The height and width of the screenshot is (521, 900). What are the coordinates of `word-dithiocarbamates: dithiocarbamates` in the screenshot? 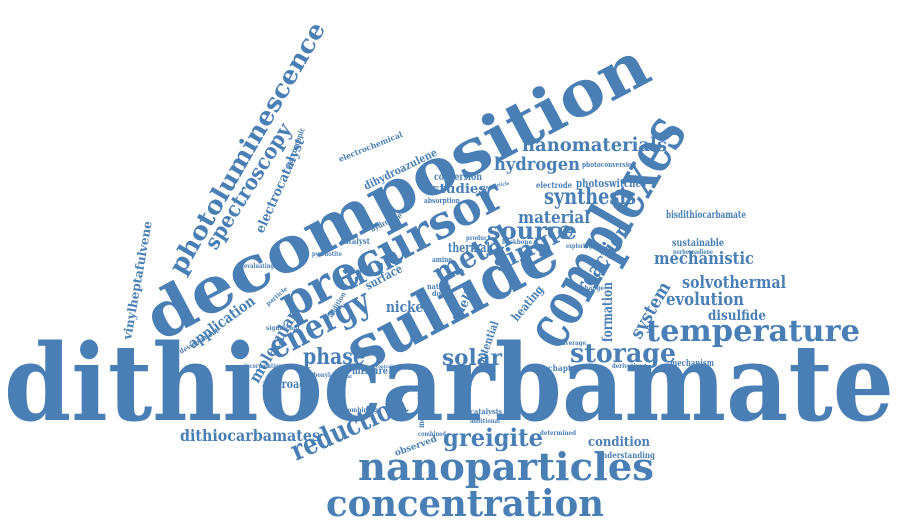 It's located at (250, 435).